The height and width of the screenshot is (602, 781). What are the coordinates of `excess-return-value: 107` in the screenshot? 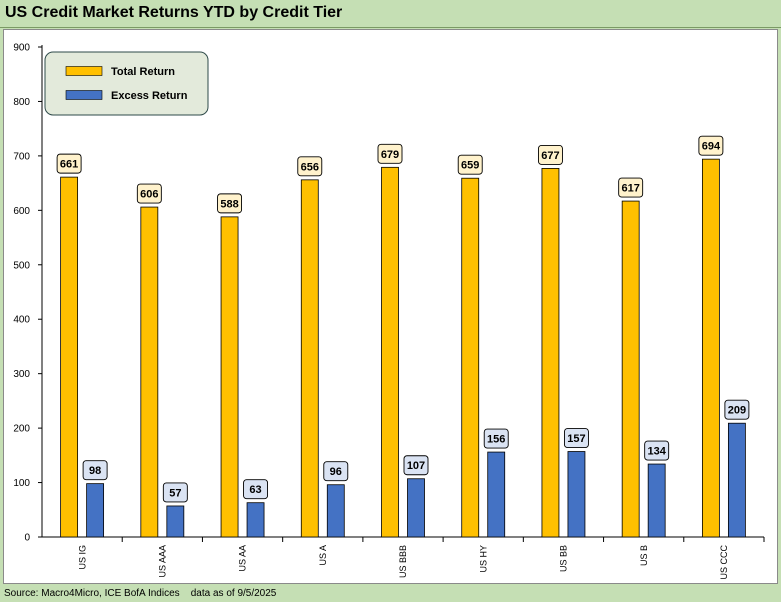 It's located at (416, 466).